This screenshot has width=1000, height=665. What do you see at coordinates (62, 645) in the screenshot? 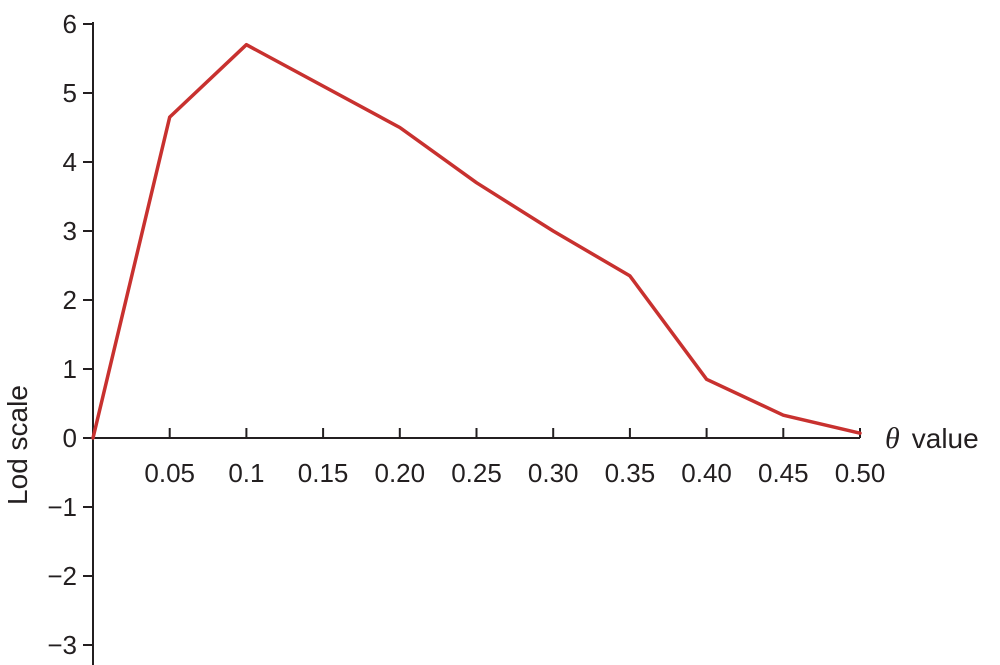
I see `y-tick-label: −3` at bounding box center [62, 645].